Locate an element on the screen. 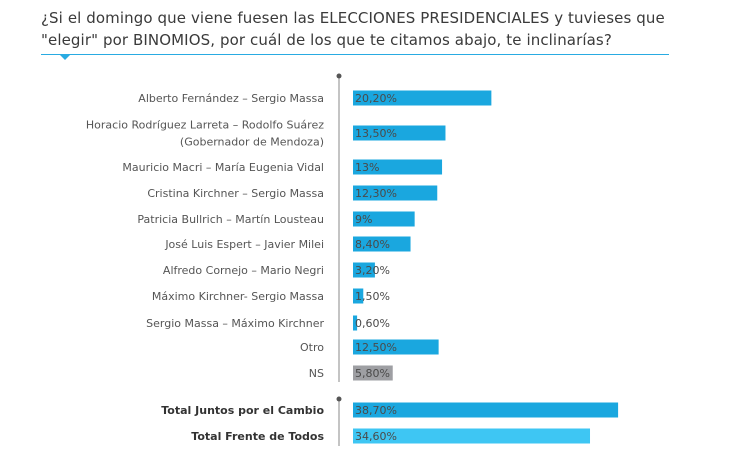  row-label: Máximo Kirchner- Sergio Massa is located at coordinates (238, 296).